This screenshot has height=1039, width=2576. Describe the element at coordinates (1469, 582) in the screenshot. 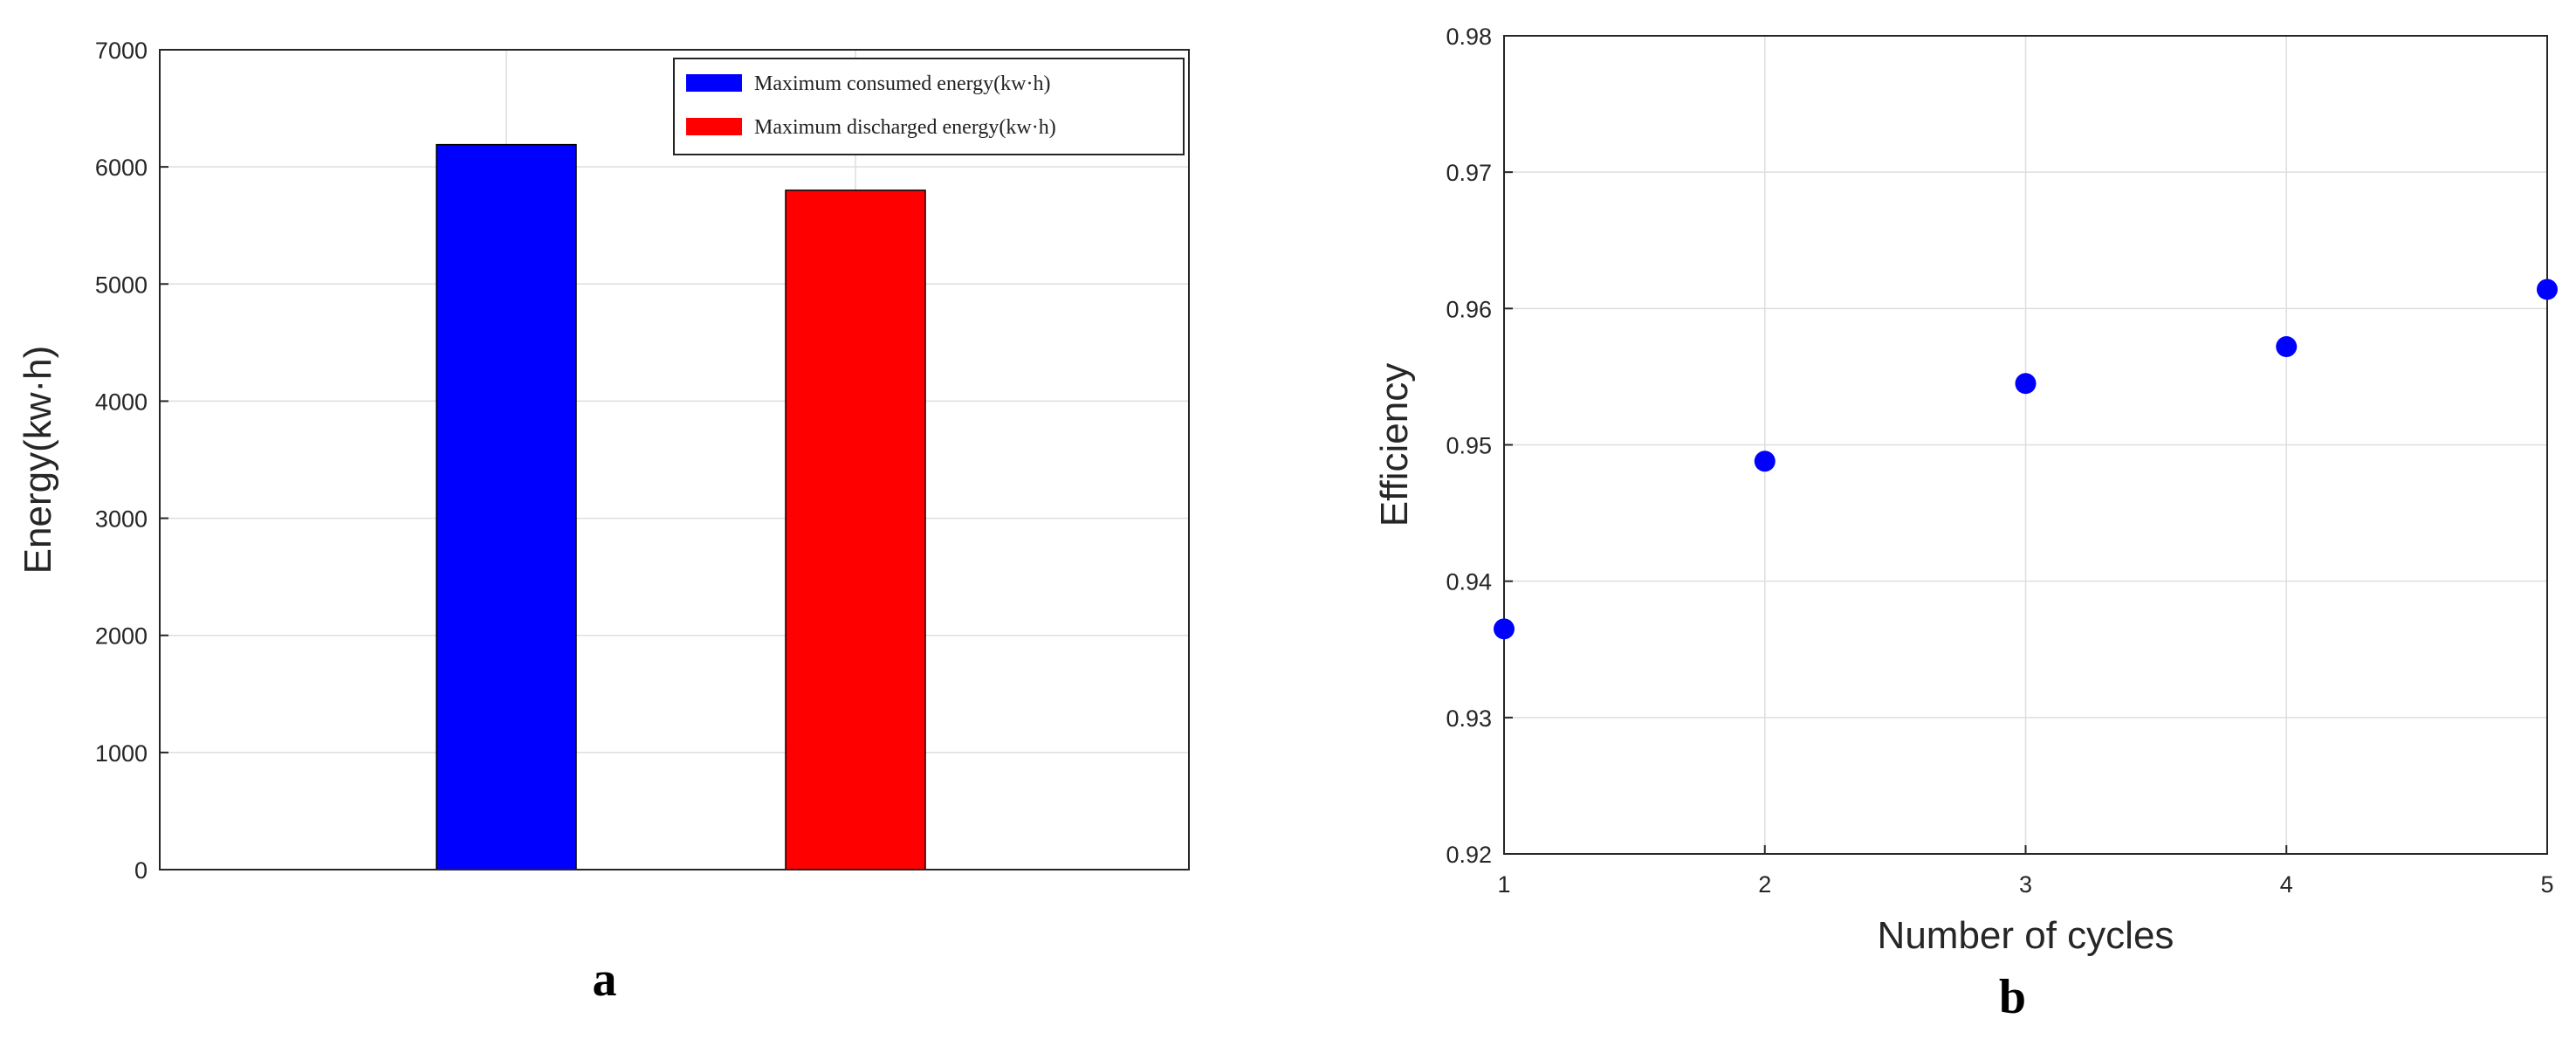

I see `y-tick-label: 0.94` at that location.